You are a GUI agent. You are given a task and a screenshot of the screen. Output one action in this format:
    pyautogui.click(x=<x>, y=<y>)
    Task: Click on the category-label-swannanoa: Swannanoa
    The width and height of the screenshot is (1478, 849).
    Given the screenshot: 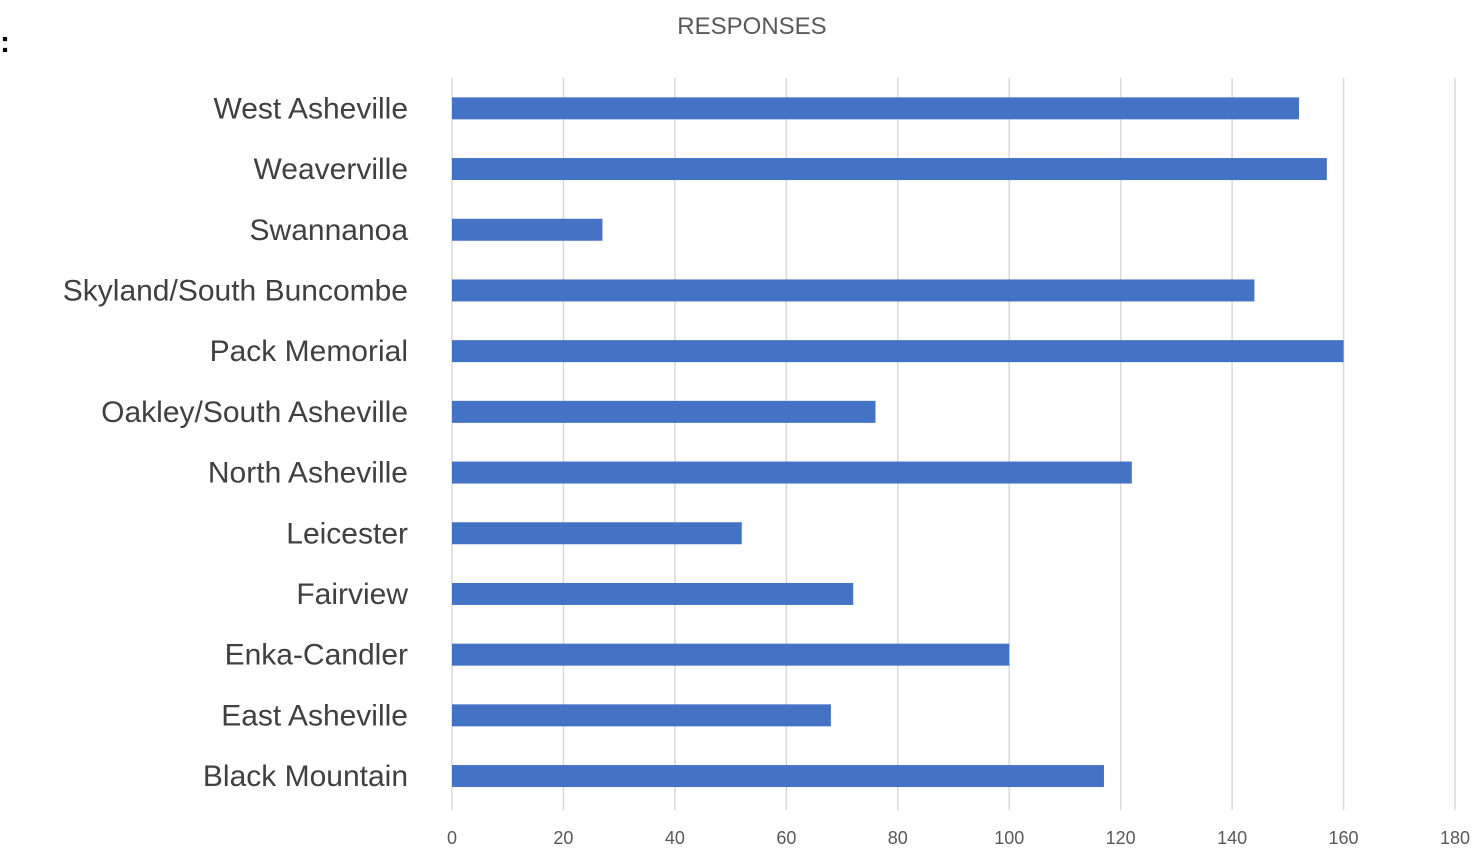 What is the action you would take?
    pyautogui.click(x=329, y=230)
    